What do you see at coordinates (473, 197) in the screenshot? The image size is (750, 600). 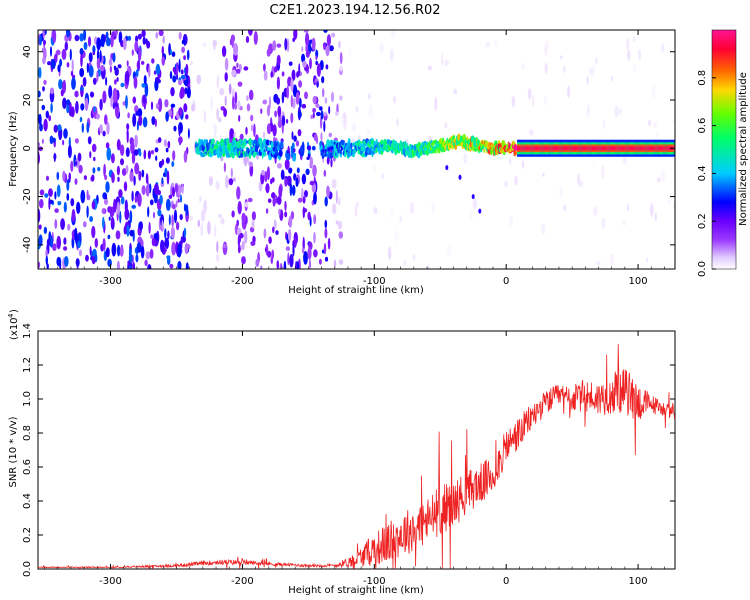 I see `spectrogram-streak` at bounding box center [473, 197].